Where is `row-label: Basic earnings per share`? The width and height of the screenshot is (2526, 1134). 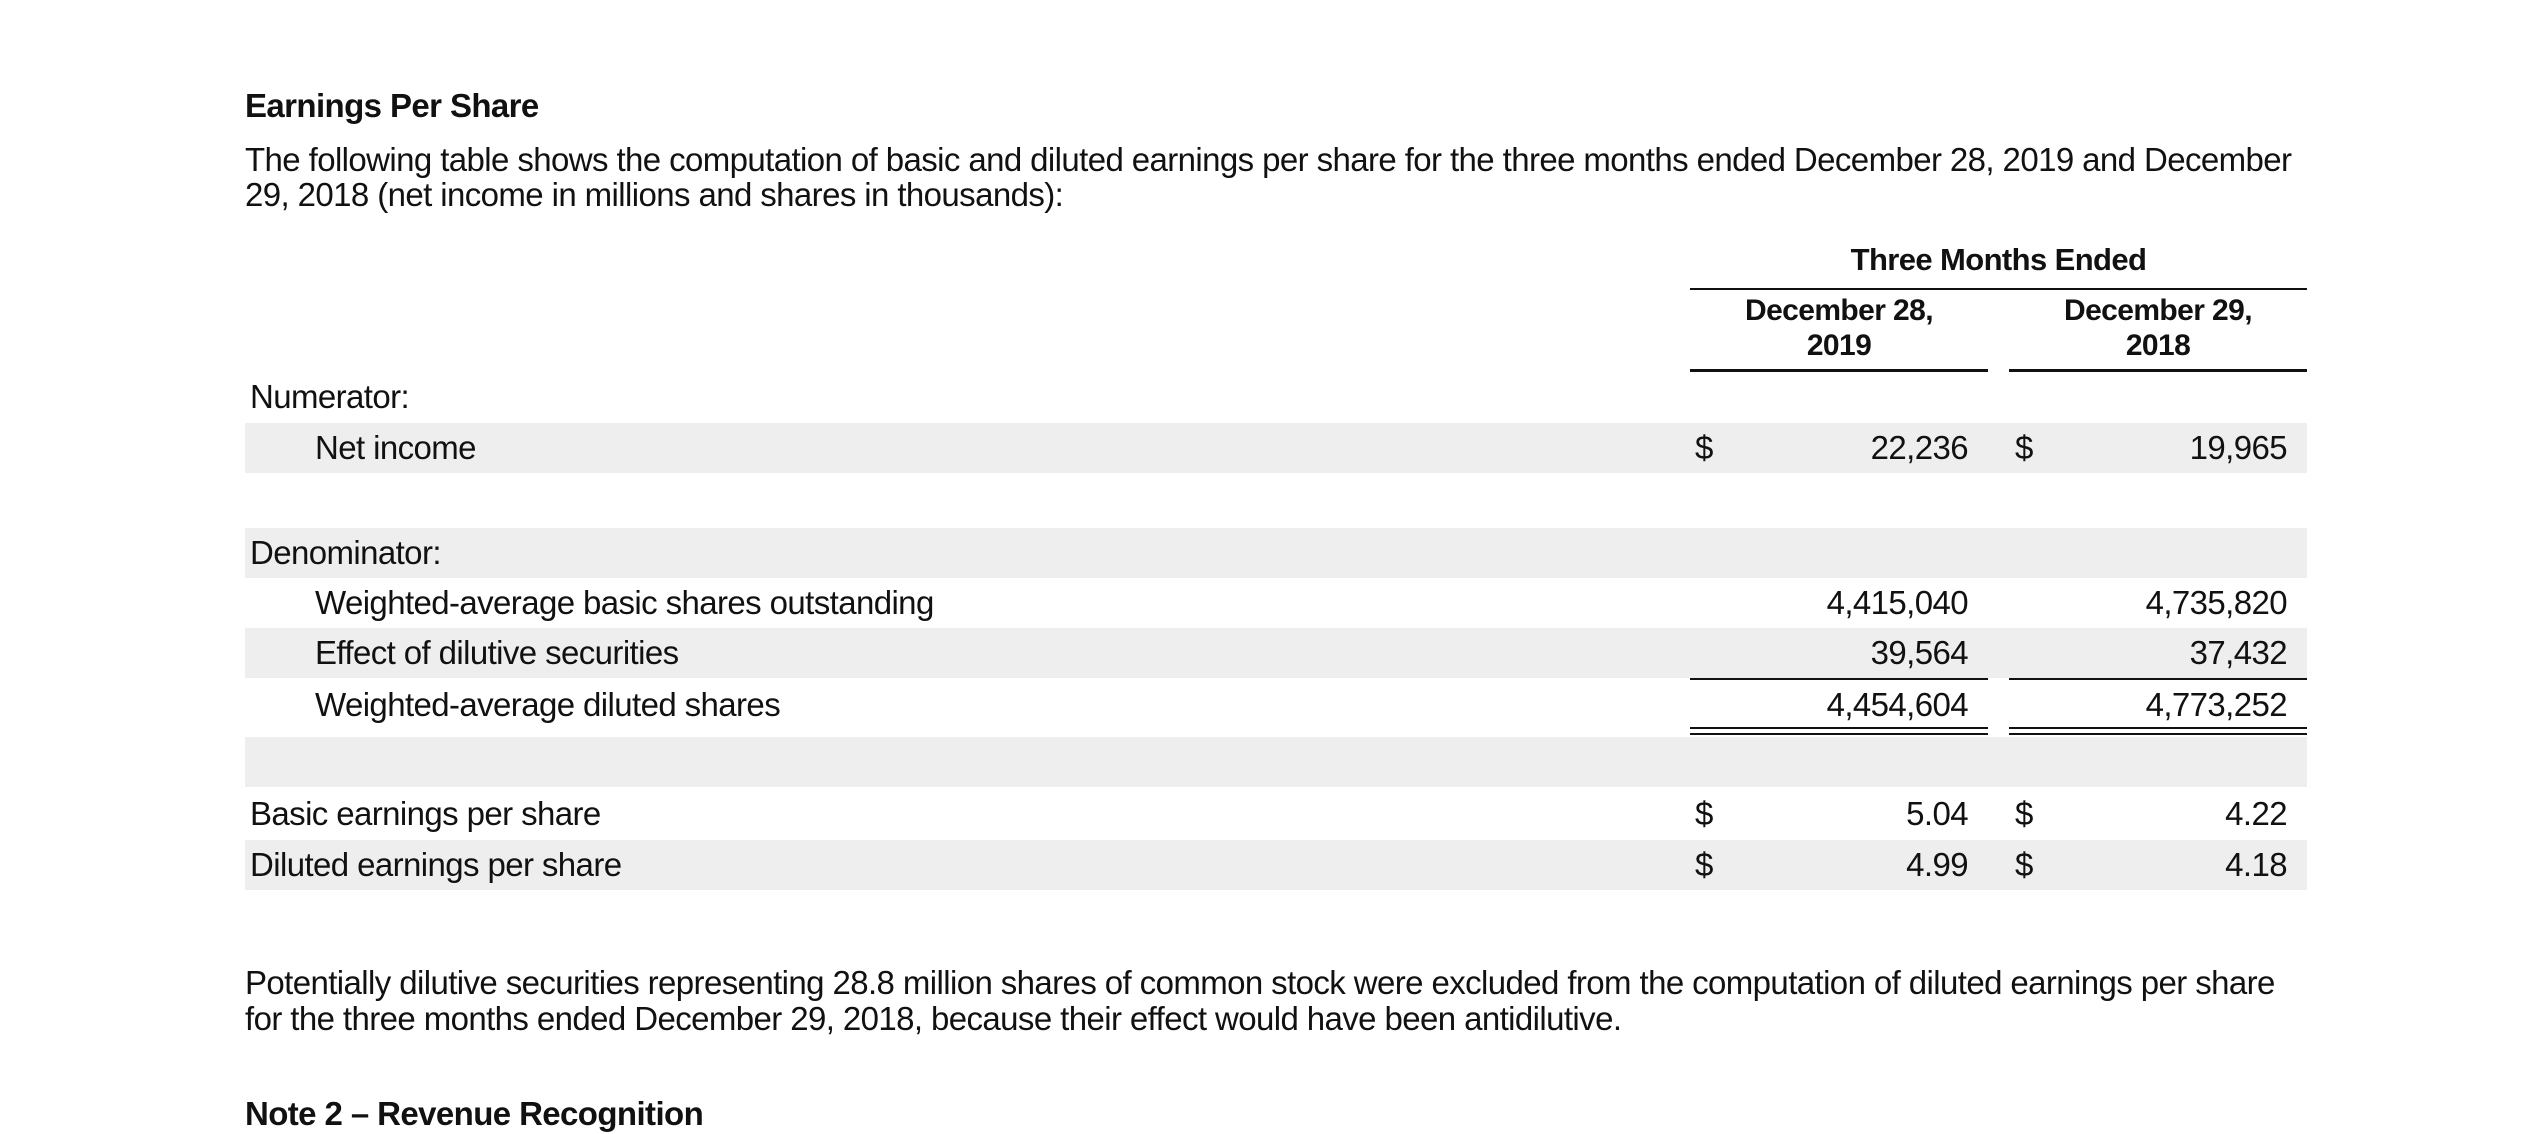
row-label: Basic earnings per share is located at coordinates (425, 813).